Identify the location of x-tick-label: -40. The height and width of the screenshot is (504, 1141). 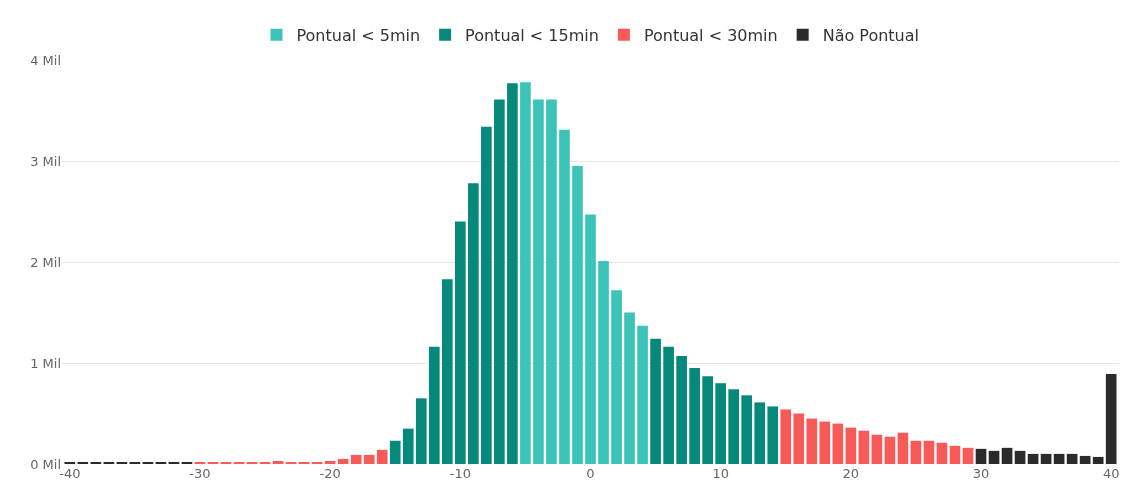
(70, 473).